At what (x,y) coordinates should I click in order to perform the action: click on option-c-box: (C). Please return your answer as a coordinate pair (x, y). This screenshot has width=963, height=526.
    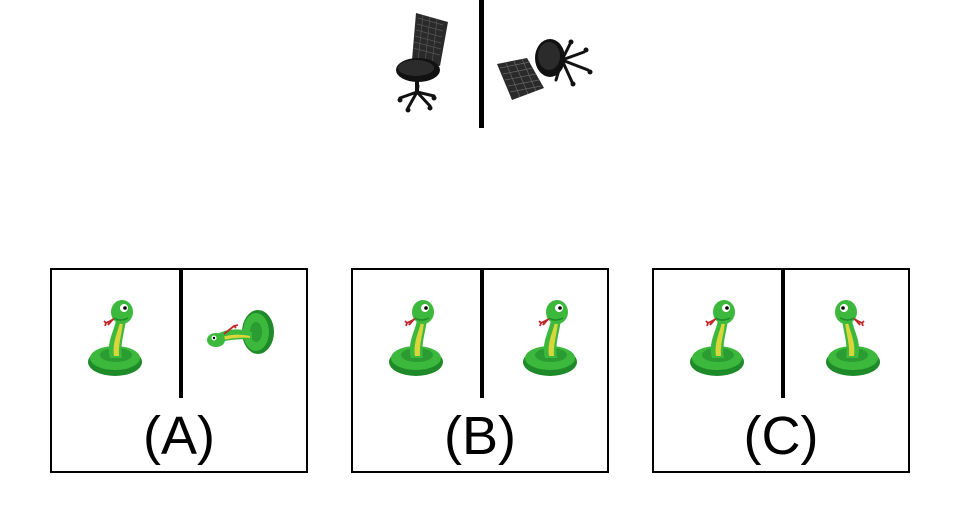
    Looking at the image, I should click on (781, 370).